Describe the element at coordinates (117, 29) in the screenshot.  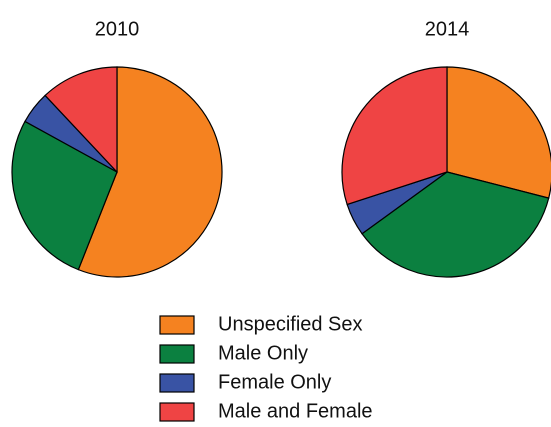
I see `pie-title: 2010` at that location.